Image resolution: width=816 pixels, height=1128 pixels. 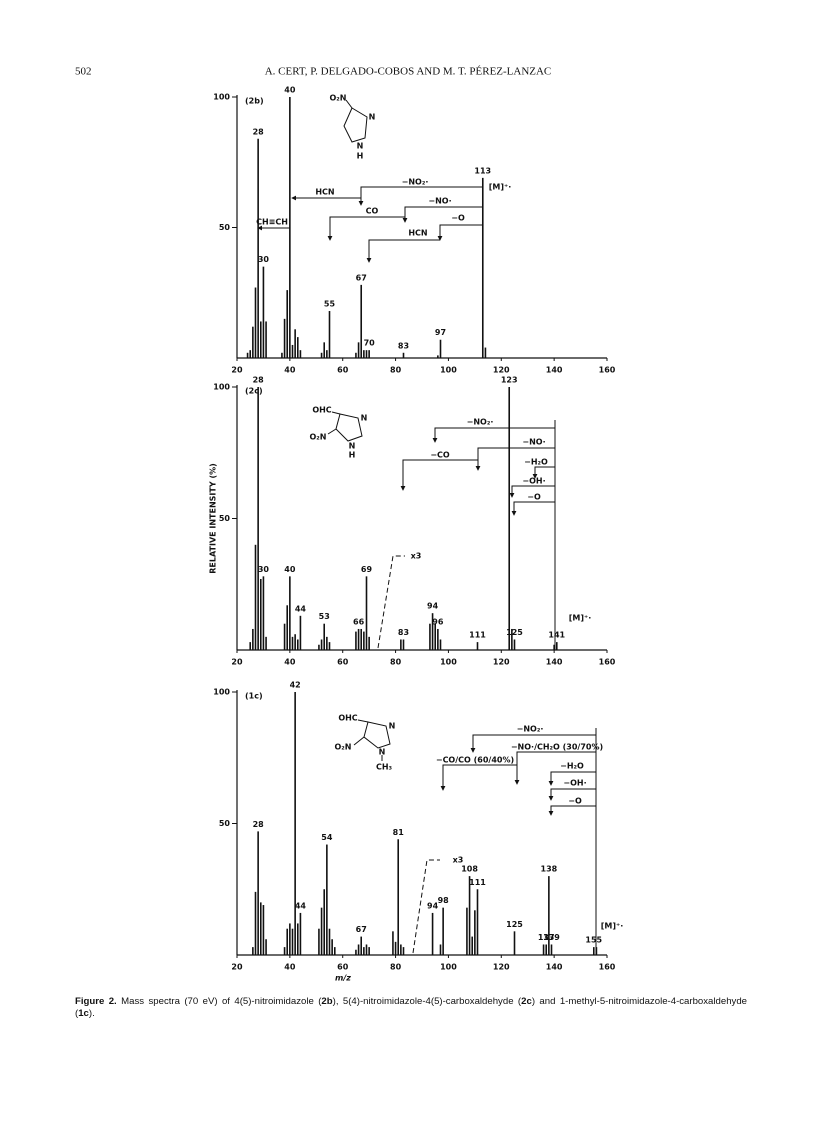 I want to click on peak-label: 137, so click(x=546, y=937).